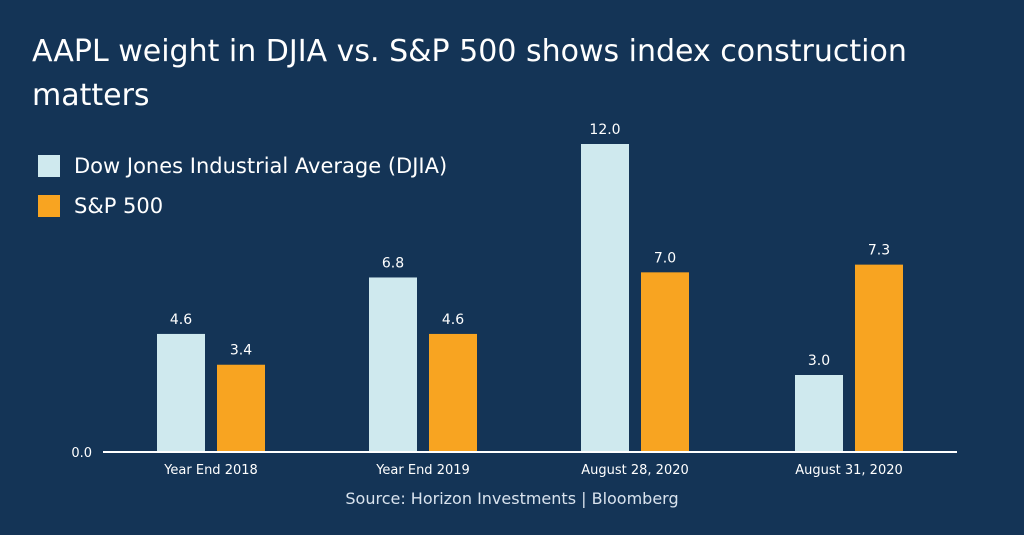 This screenshot has height=535, width=1024. Describe the element at coordinates (665, 258) in the screenshot. I see `data-label-sp500-3: 7.0` at that location.